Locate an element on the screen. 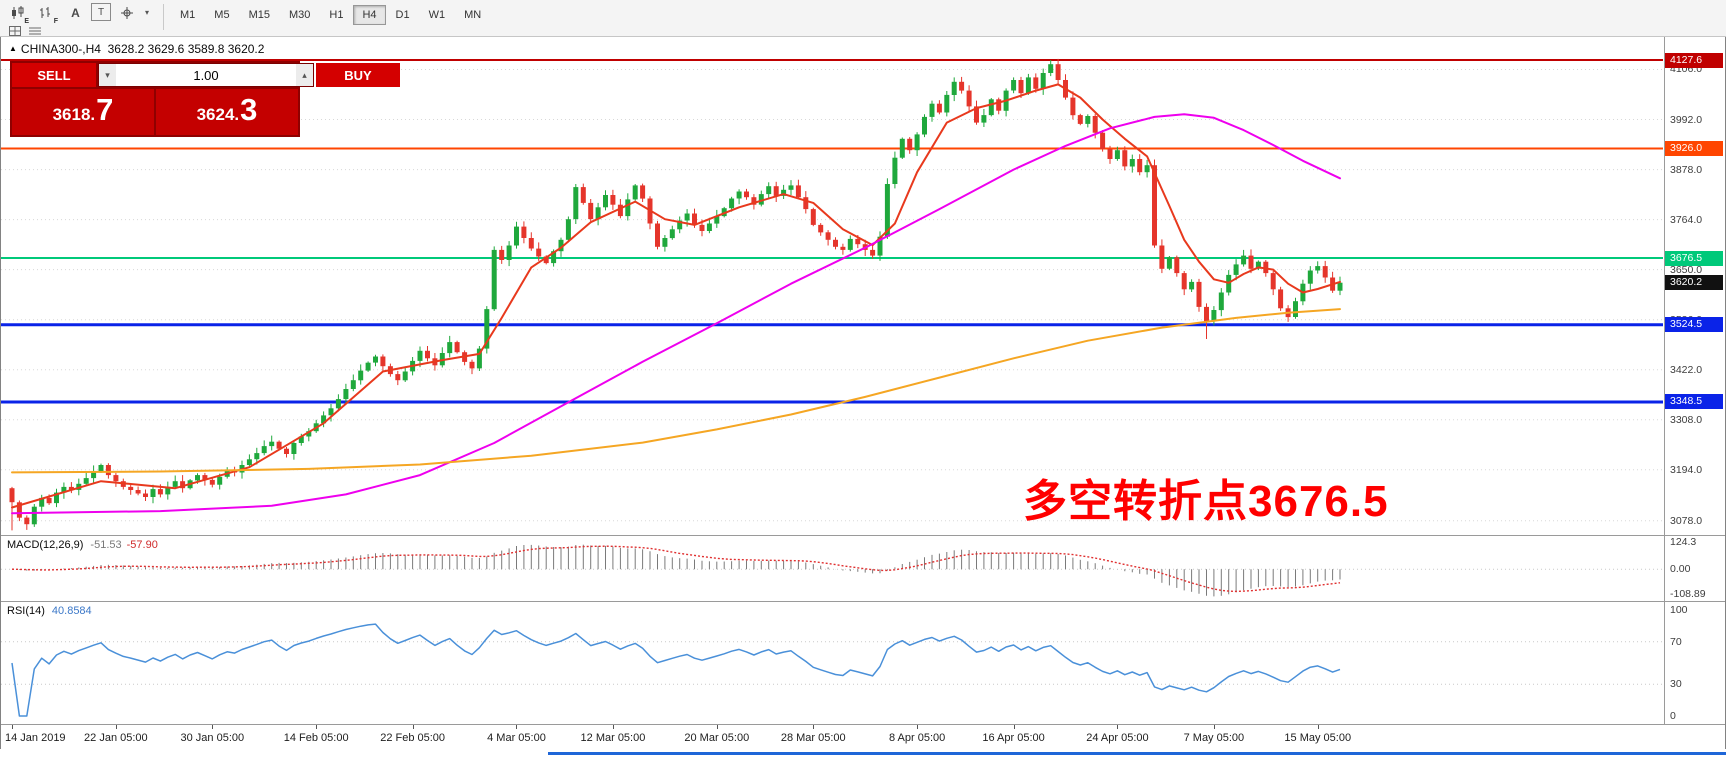 The image size is (1726, 757). time-axis-label: 7 May 05:00 is located at coordinates (1214, 738).